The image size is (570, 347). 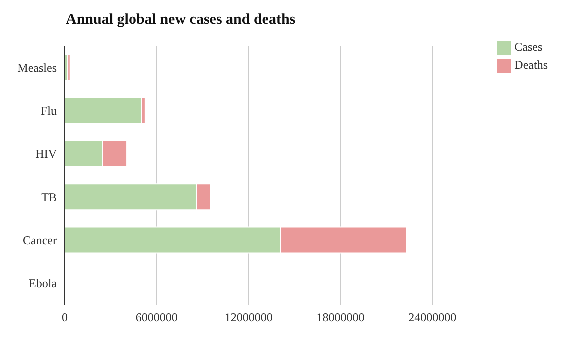 What do you see at coordinates (340, 317) in the screenshot?
I see `x-tick-label: 18000000` at bounding box center [340, 317].